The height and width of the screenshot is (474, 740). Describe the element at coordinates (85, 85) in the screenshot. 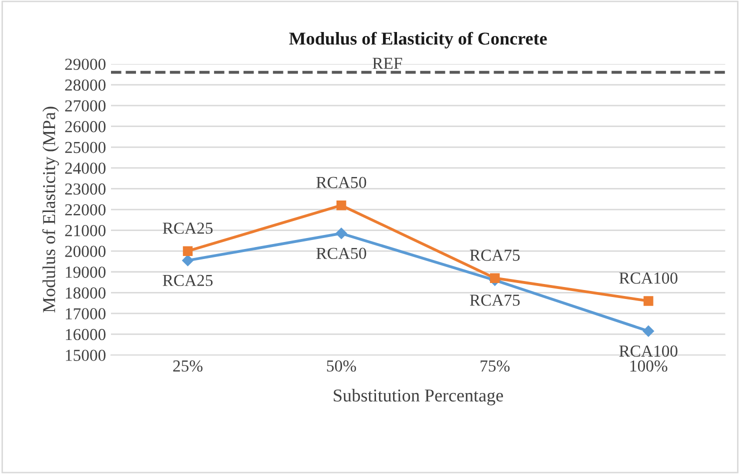

I see `y-tick-label: 28000` at that location.